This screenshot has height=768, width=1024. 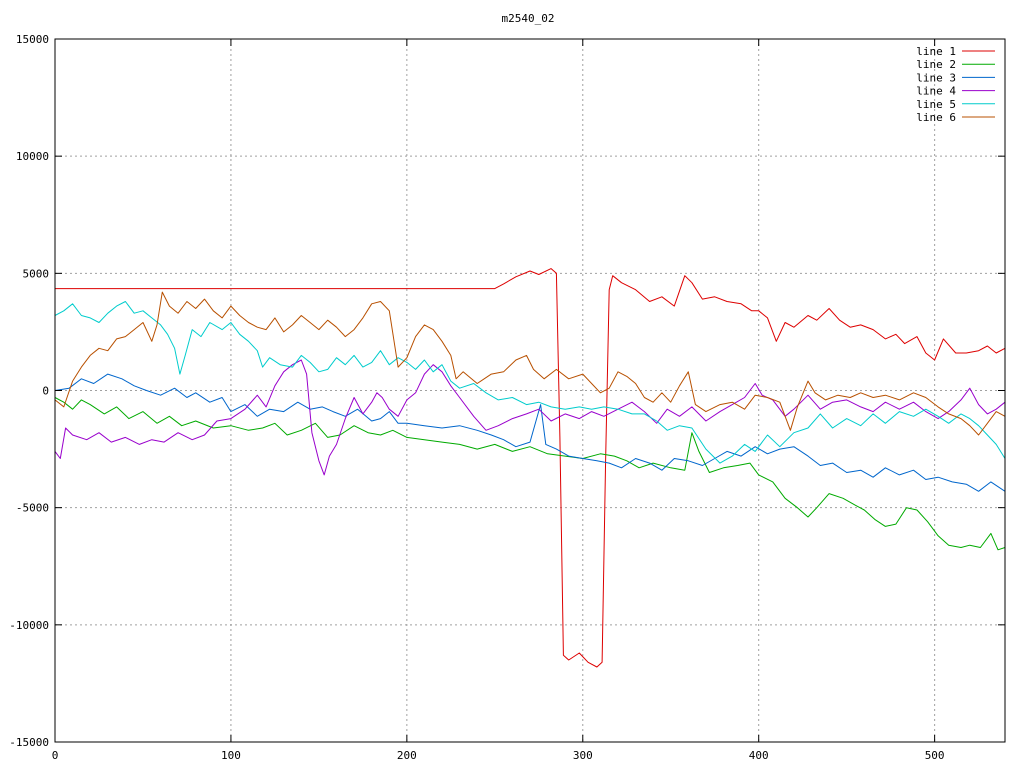 I want to click on y-tick-label: 0, so click(x=45, y=391).